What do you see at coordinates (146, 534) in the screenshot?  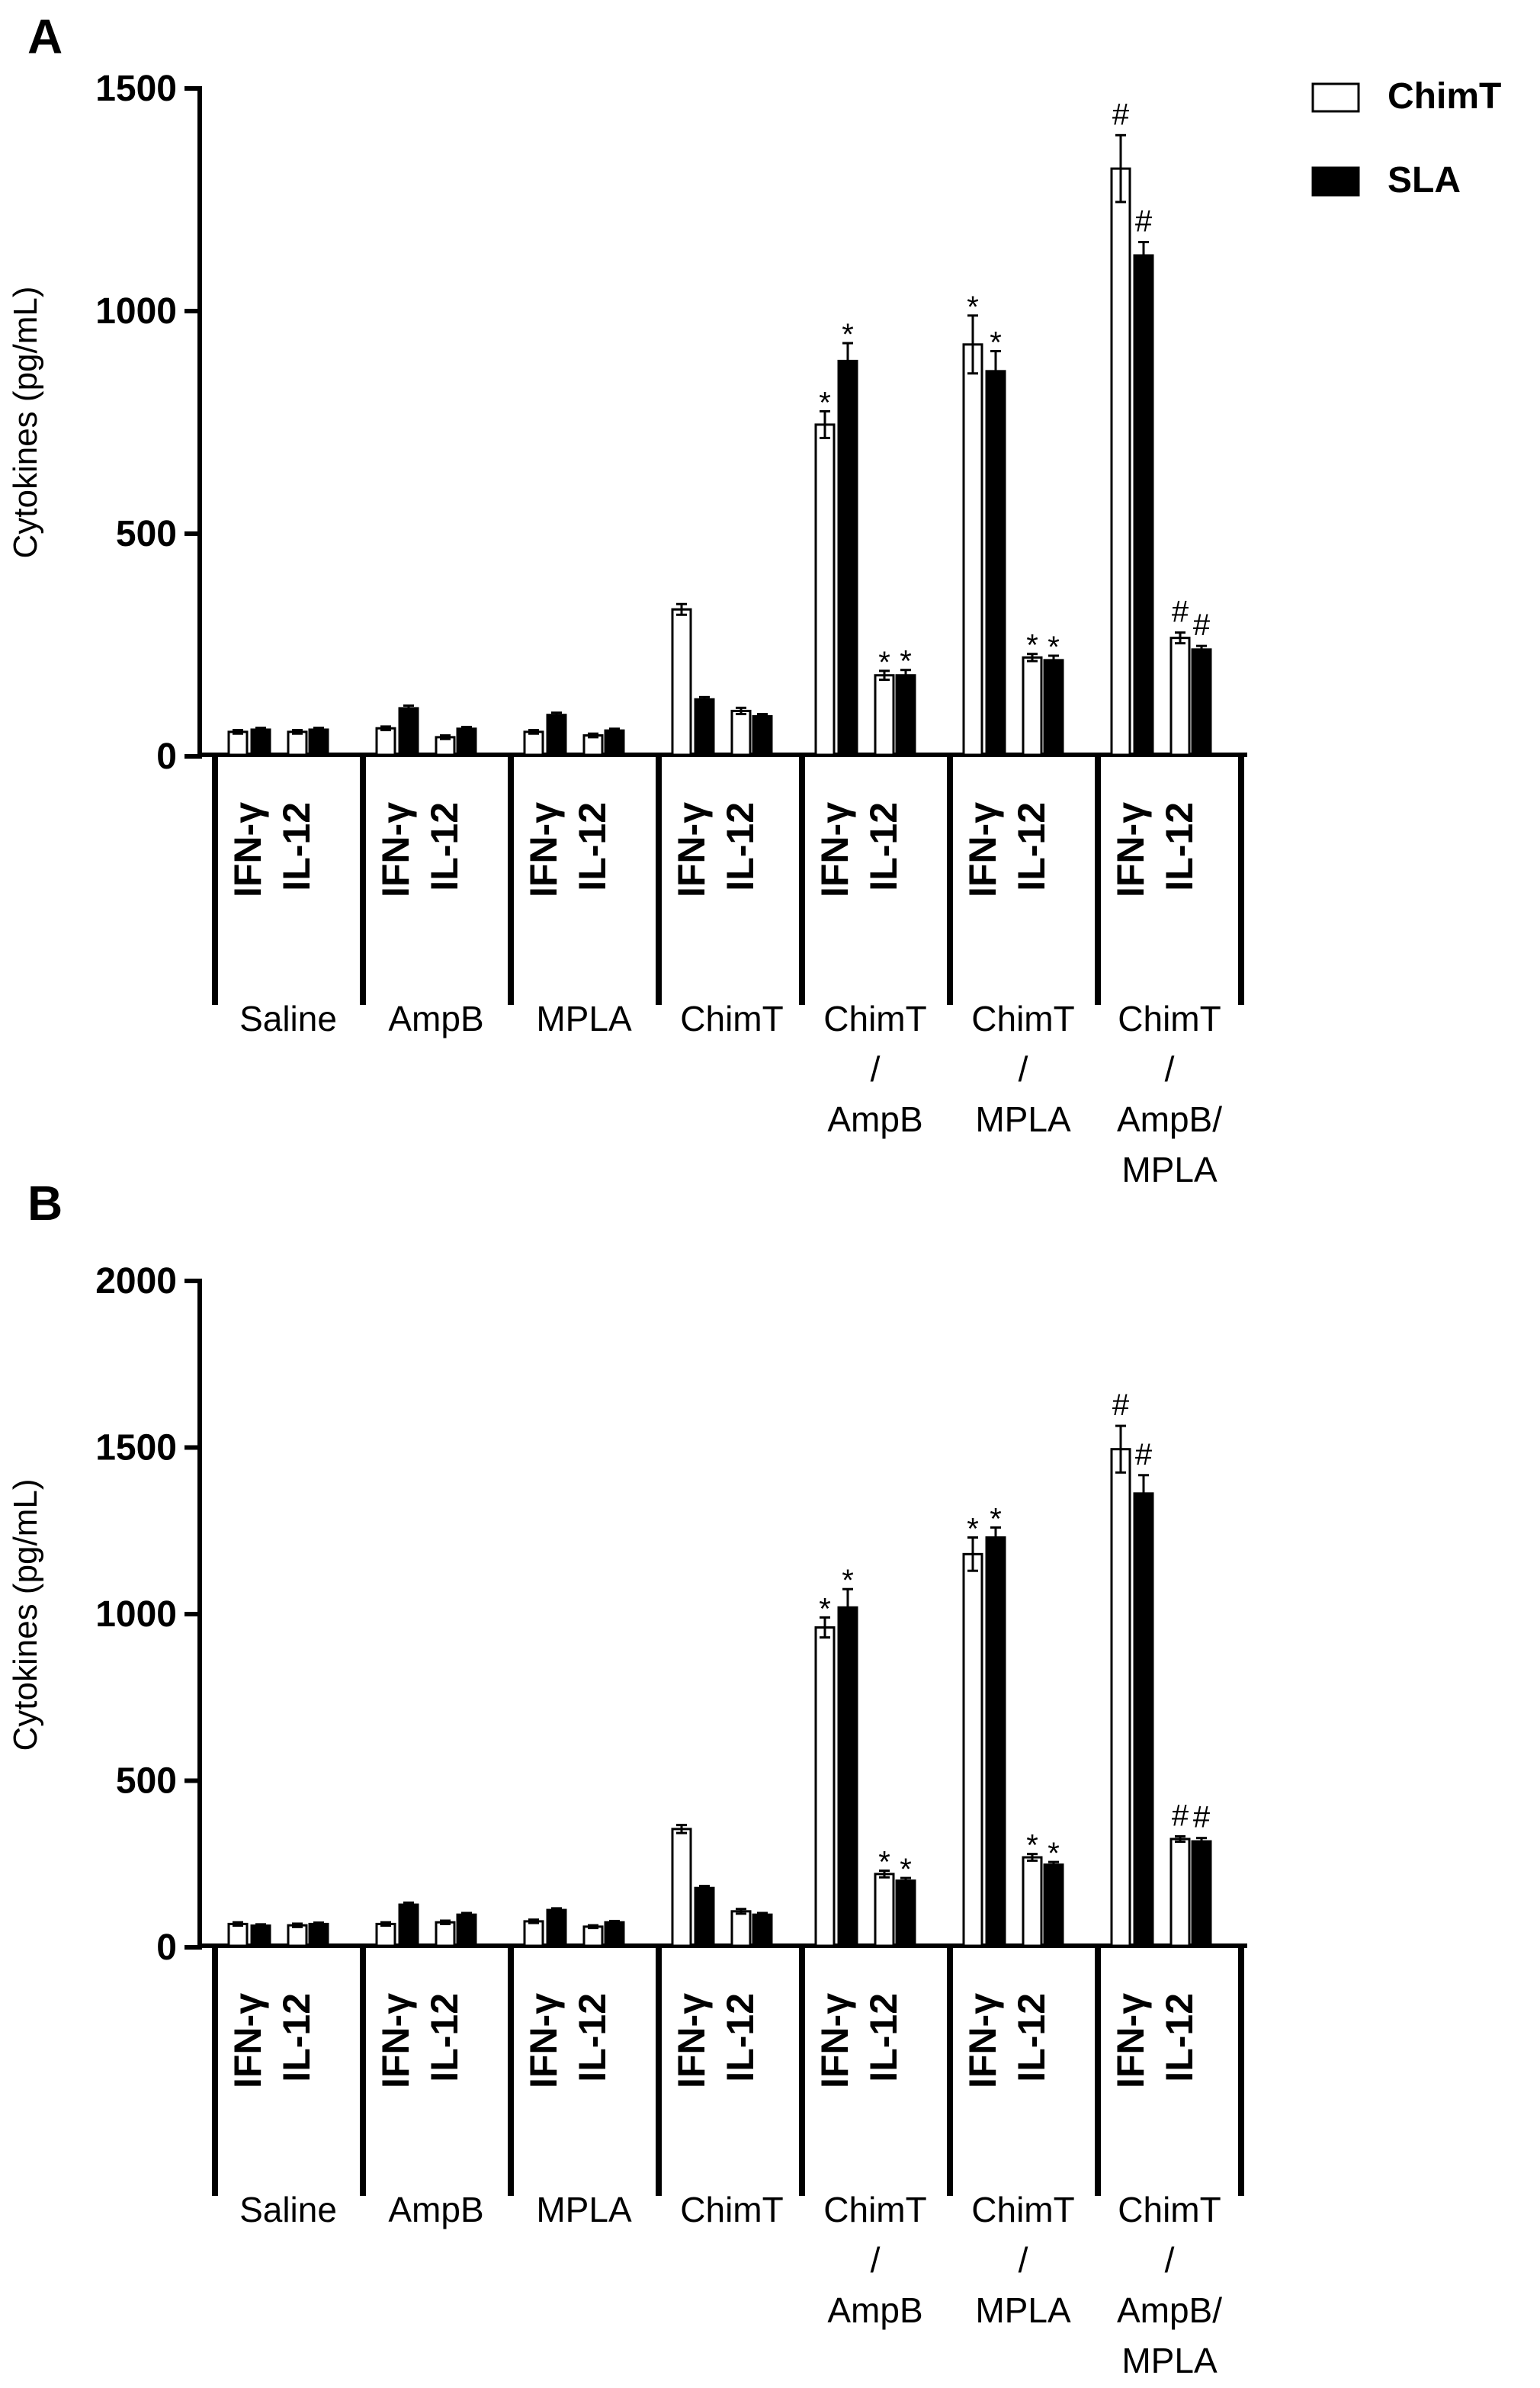 I see `y-tick-label: 500` at bounding box center [146, 534].